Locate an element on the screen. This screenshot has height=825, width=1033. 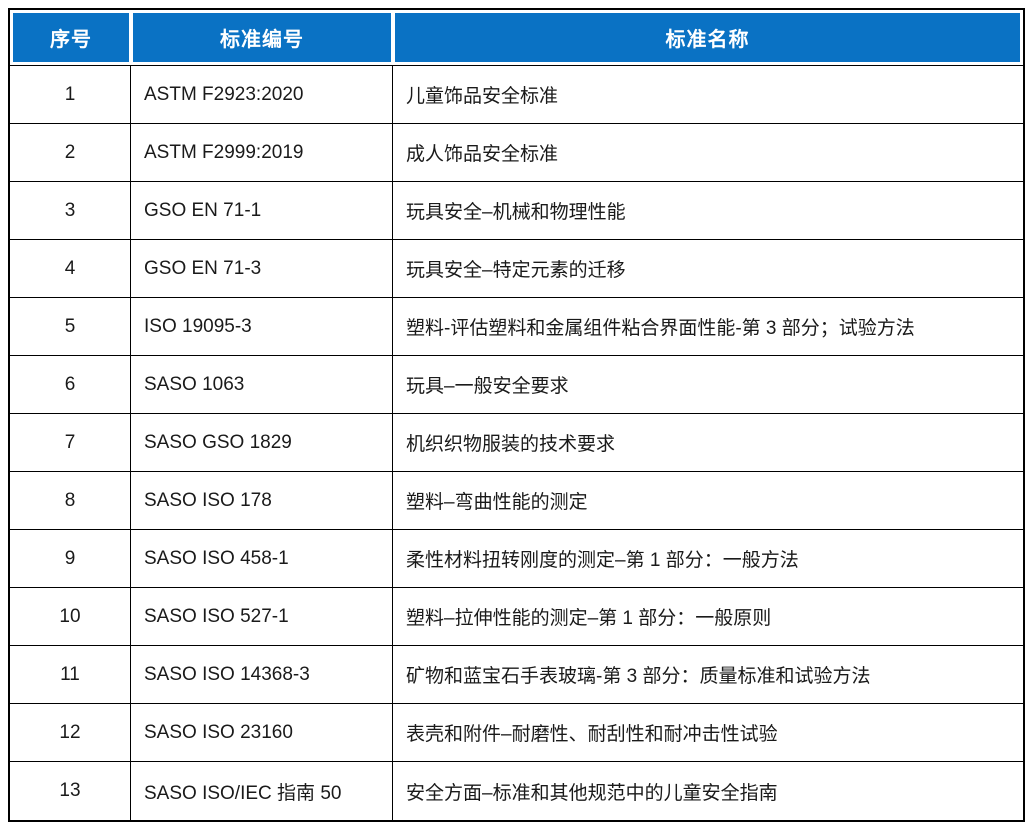
header-cell-standard-name: 标准名称 is located at coordinates (707, 37).